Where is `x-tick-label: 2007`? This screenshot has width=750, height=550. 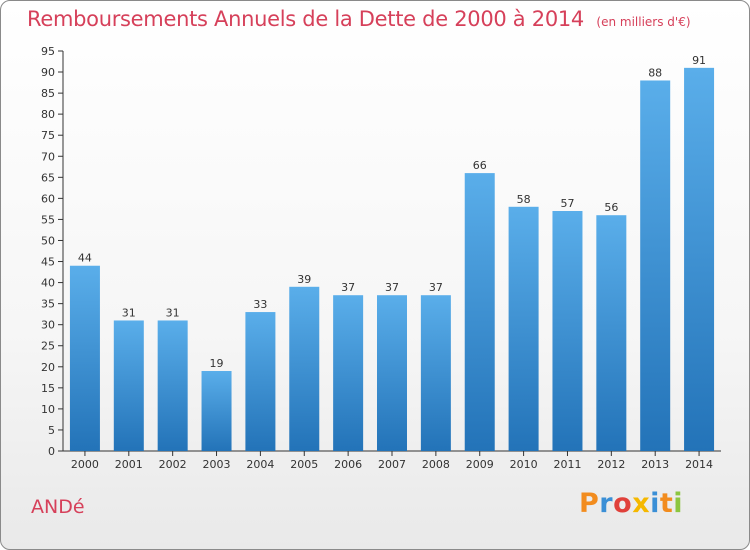 x-tick-label: 2007 is located at coordinates (392, 464).